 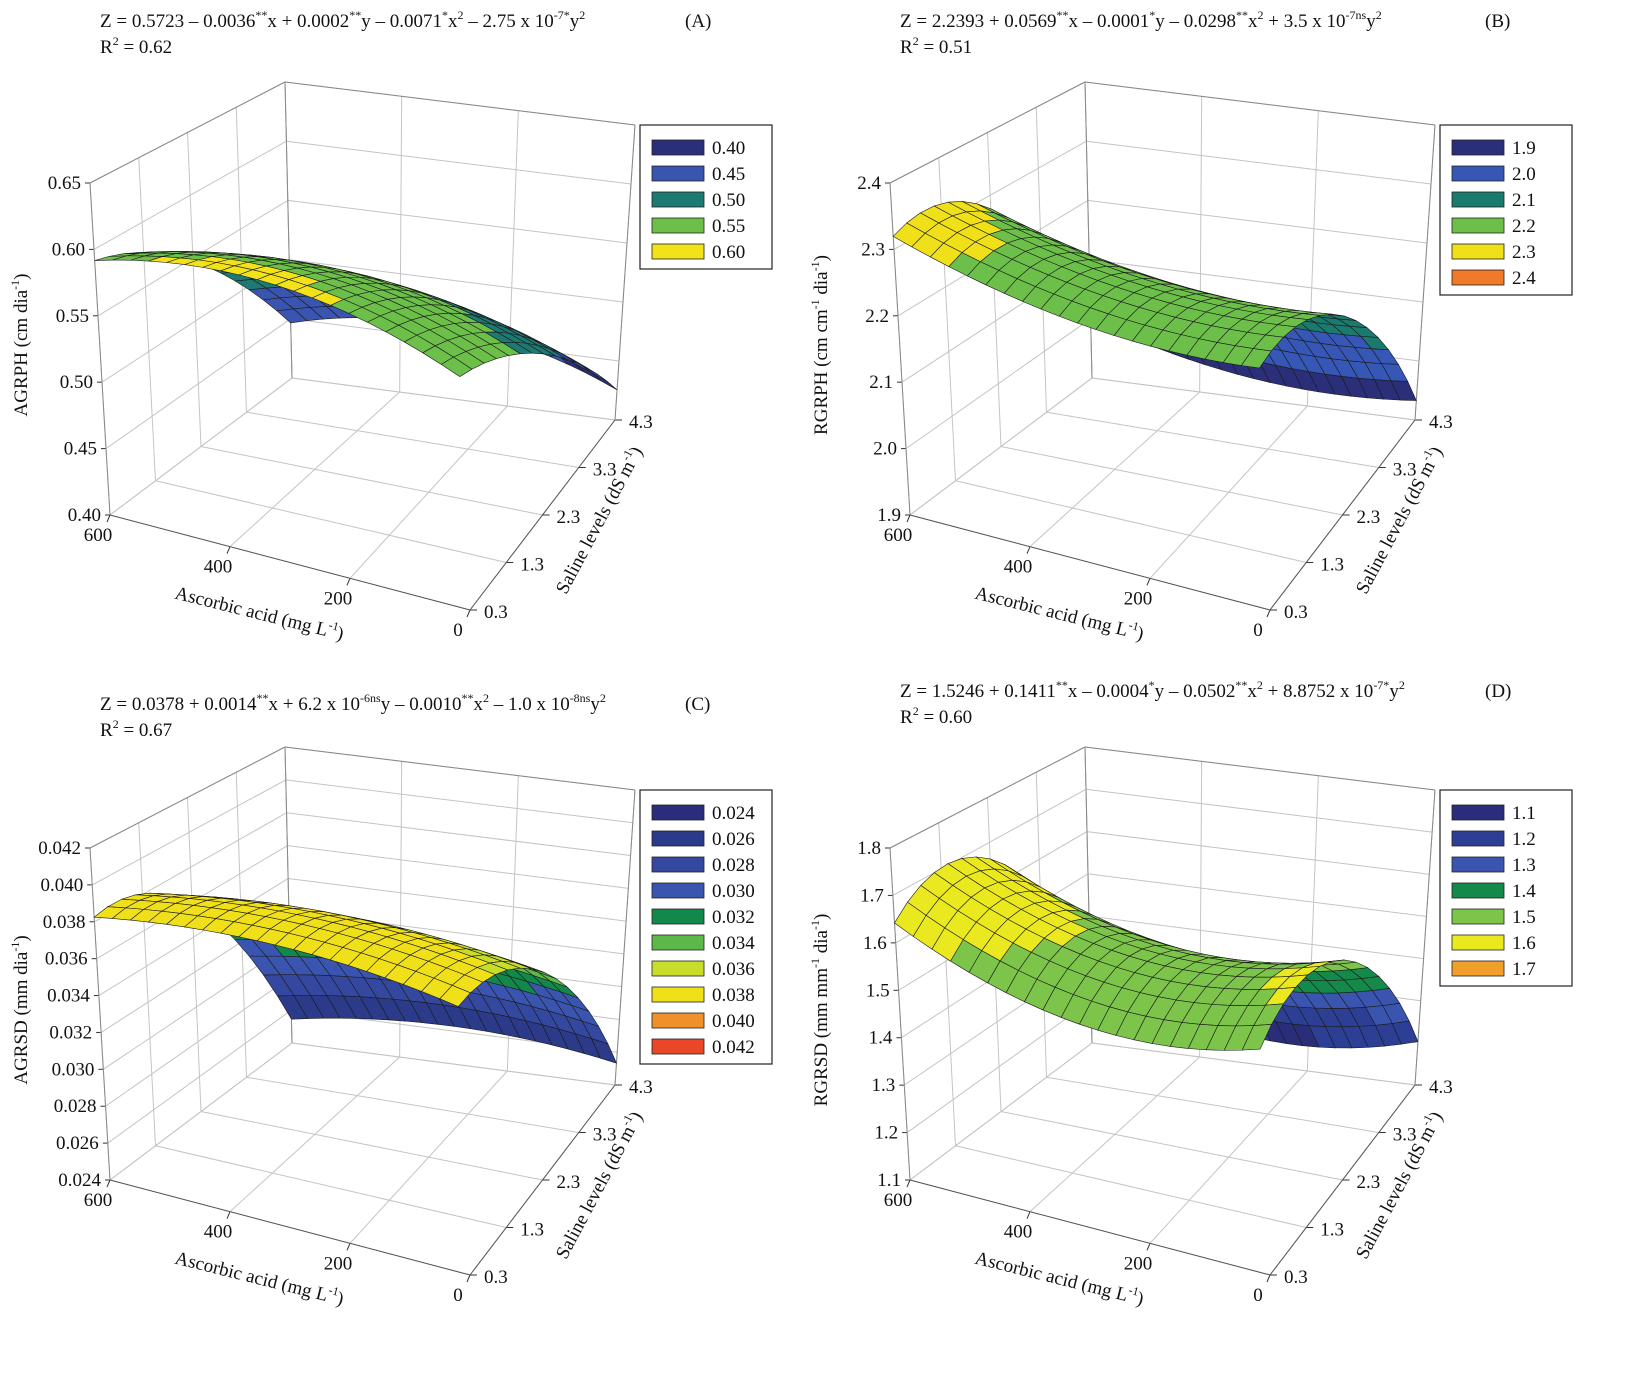 What do you see at coordinates (1524, 148) in the screenshot?
I see `legend-label: 1.9` at bounding box center [1524, 148].